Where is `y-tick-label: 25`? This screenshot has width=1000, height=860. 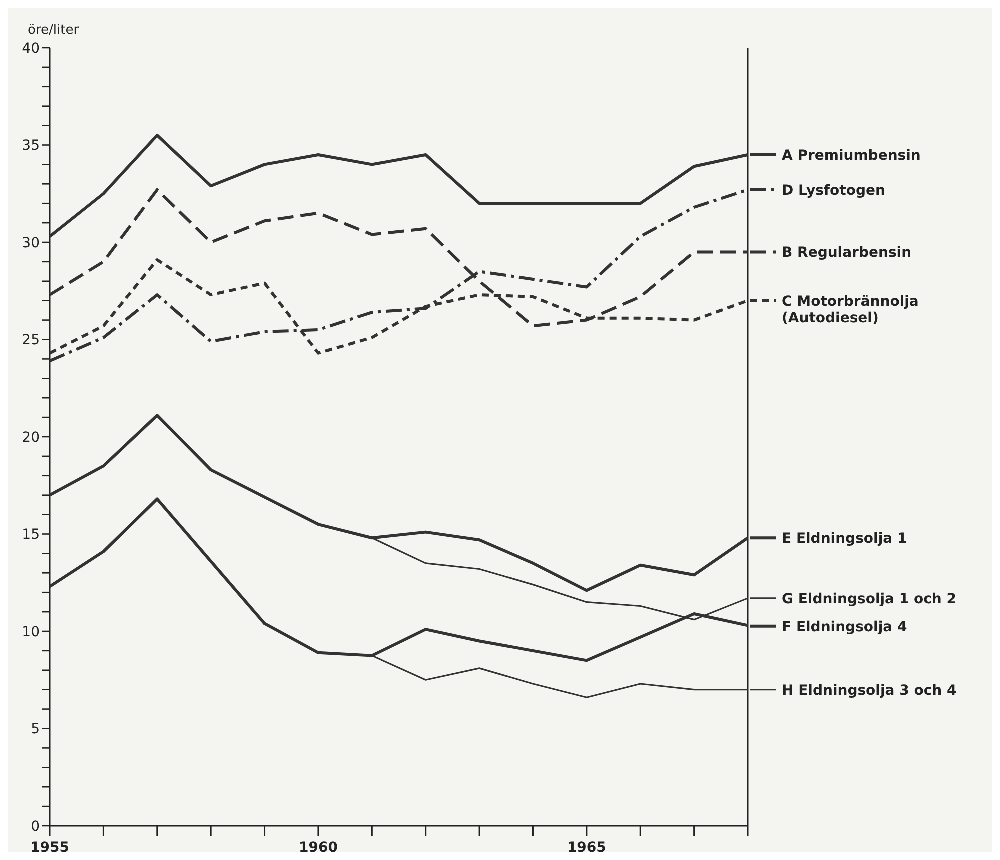
y-tick-label: 25 is located at coordinates (31, 340).